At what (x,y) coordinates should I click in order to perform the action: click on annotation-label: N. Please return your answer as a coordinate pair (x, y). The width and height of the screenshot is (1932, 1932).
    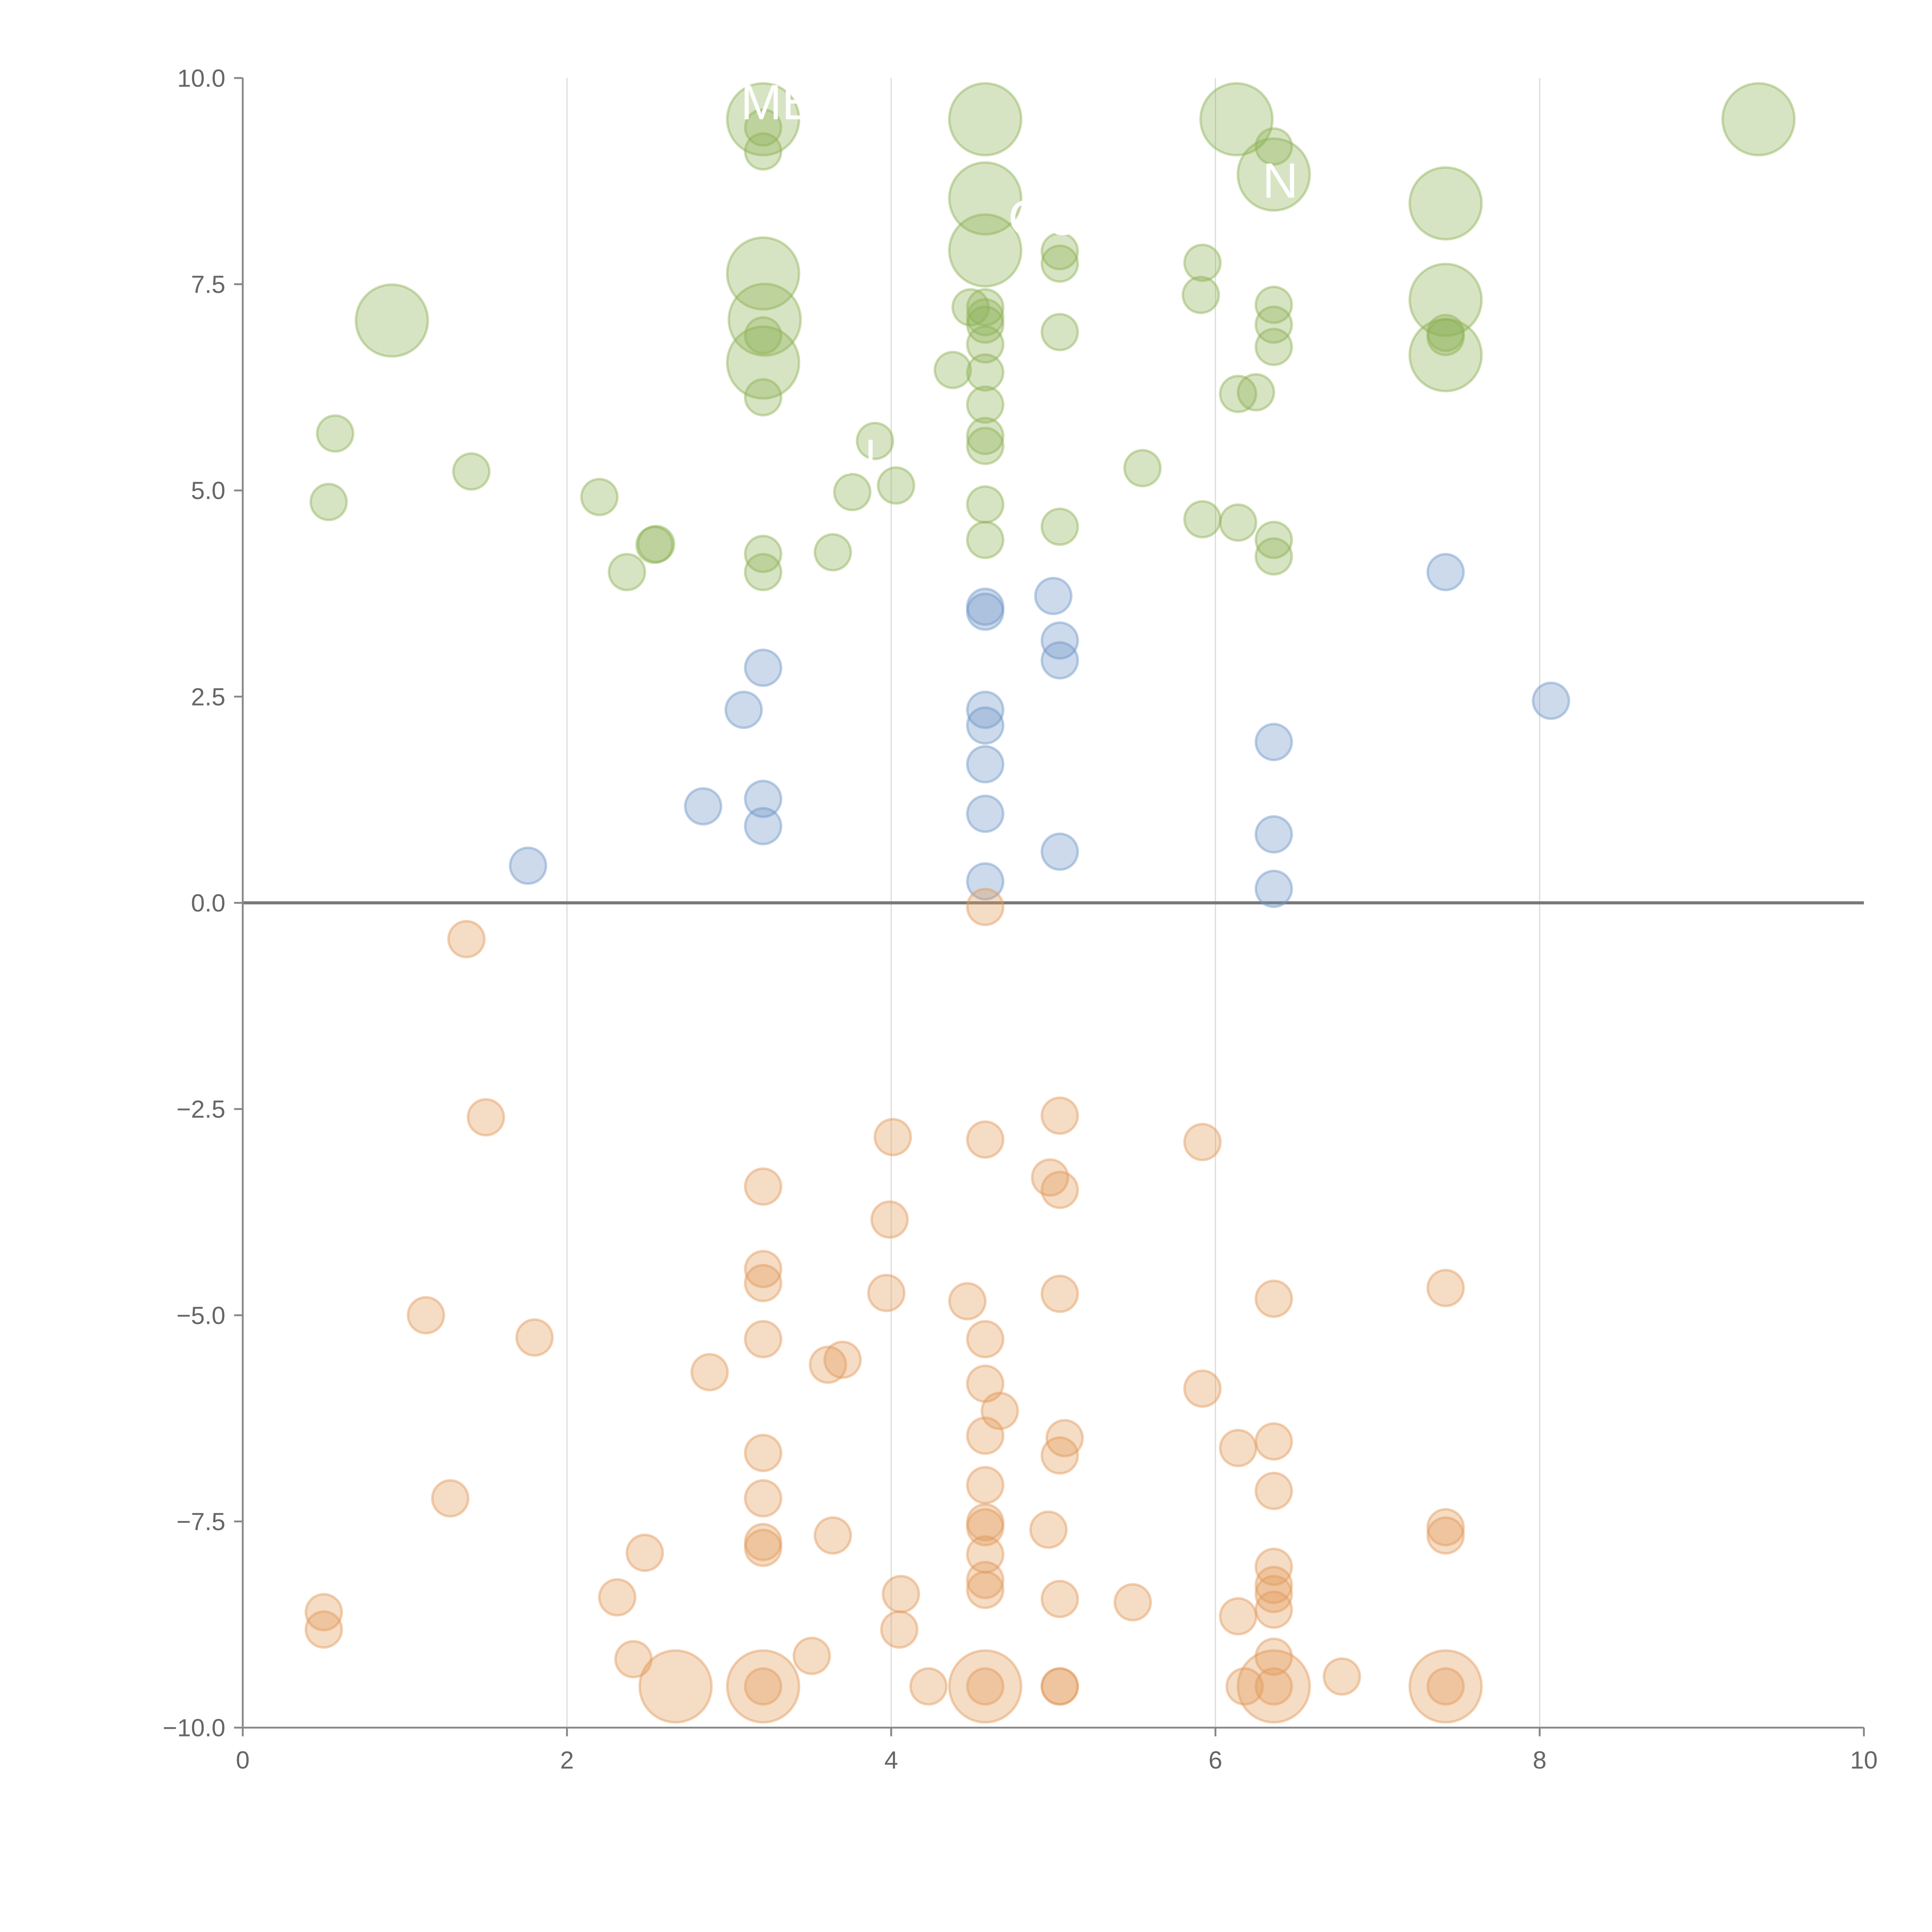
    Looking at the image, I should click on (859, 457).